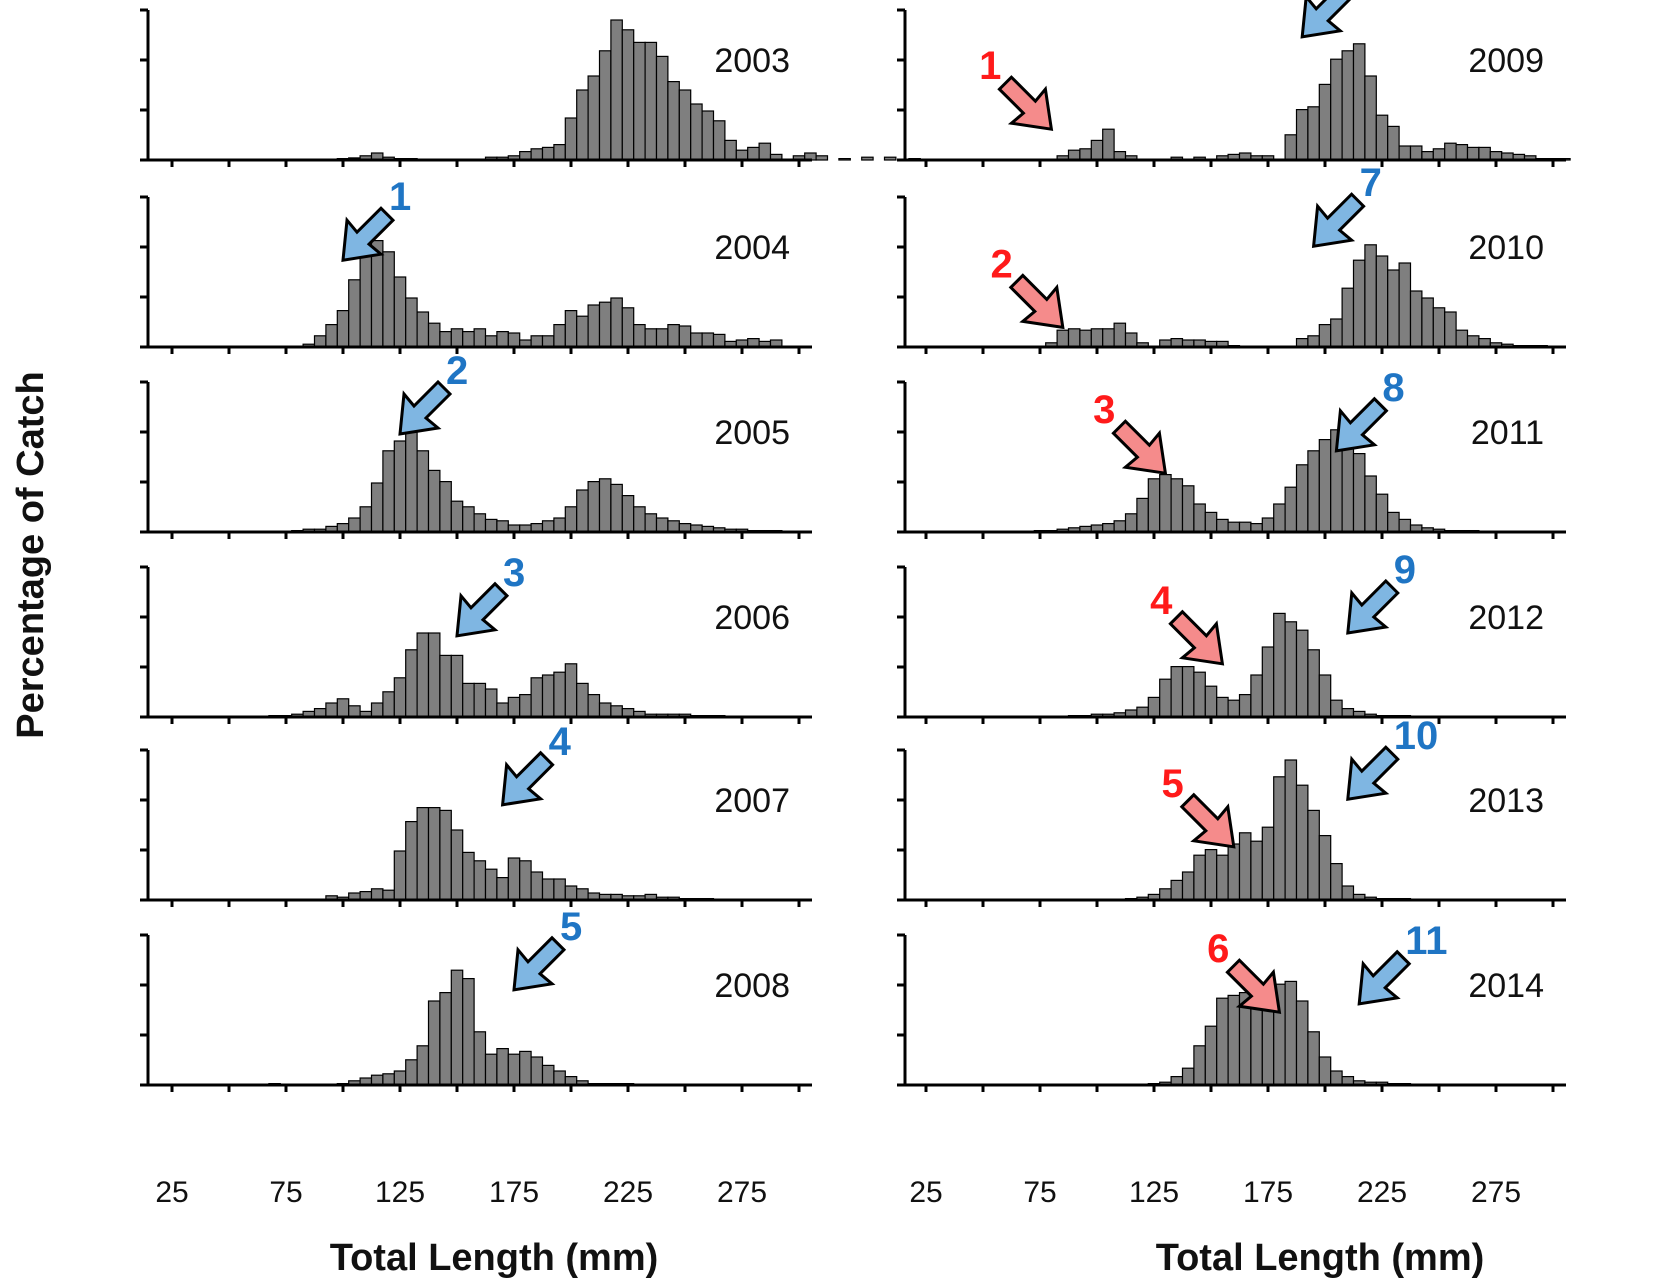 This screenshot has width=1661, height=1281. What do you see at coordinates (1104, 410) in the screenshot?
I see `red-arrow-label-3: 3` at bounding box center [1104, 410].